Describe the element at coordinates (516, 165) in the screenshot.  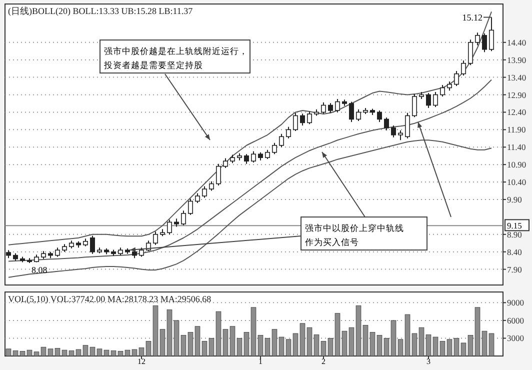
I see `y-tick-label: 10.90` at that location.